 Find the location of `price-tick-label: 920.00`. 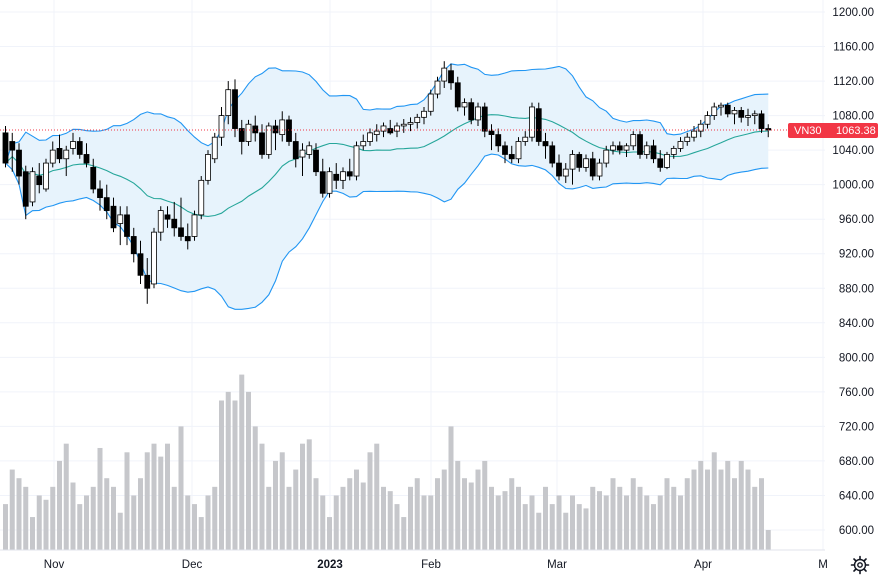

price-tick-label: 920.00 is located at coordinates (856, 255).